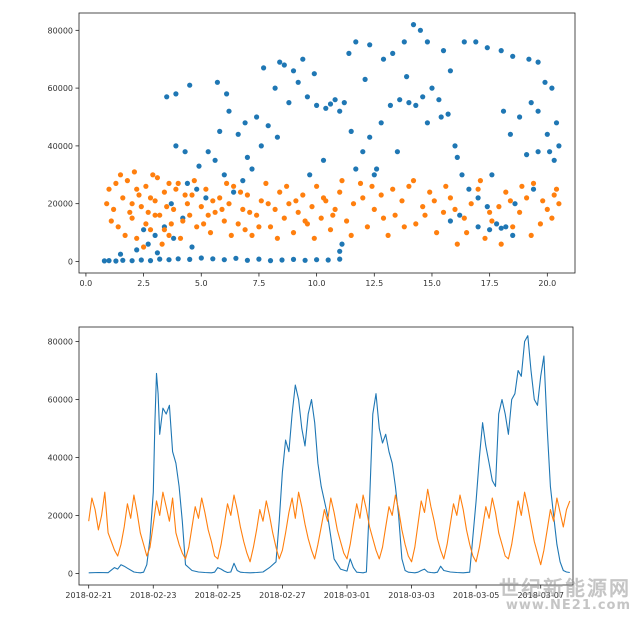  I want to click on x-tick-label-0: 2018-02-21, so click(88, 595).